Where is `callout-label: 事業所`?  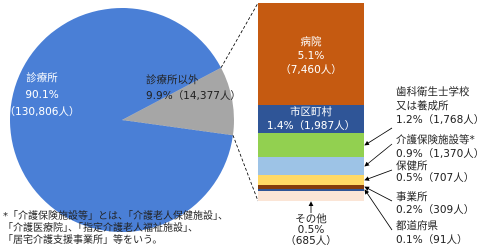
callout-label: 事業所 is located at coordinates (412, 196).